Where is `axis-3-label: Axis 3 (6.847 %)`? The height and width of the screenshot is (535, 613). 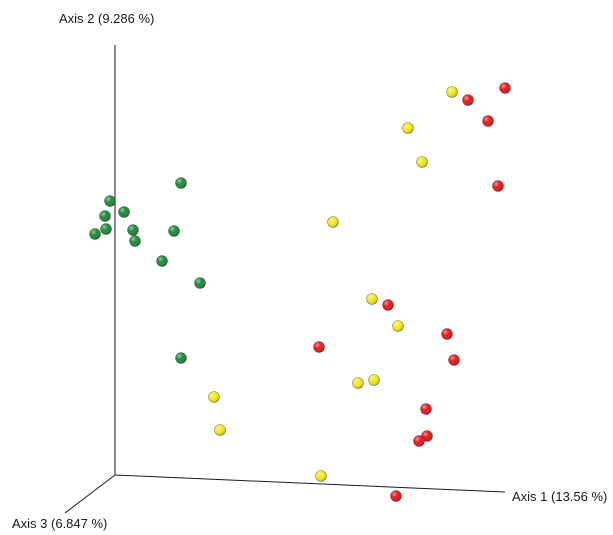
axis-3-label: Axis 3 (6.847 %) is located at coordinates (59, 523).